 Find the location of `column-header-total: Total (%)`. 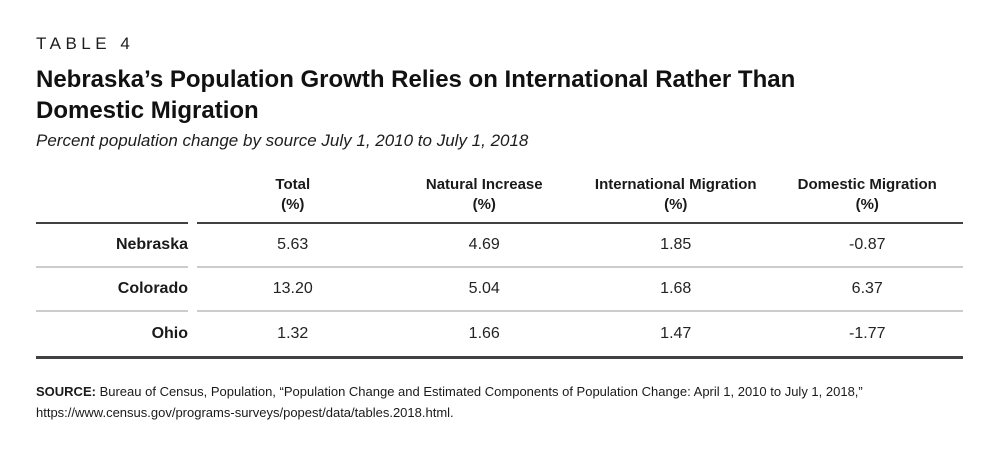

column-header-total: Total (%) is located at coordinates (293, 198).